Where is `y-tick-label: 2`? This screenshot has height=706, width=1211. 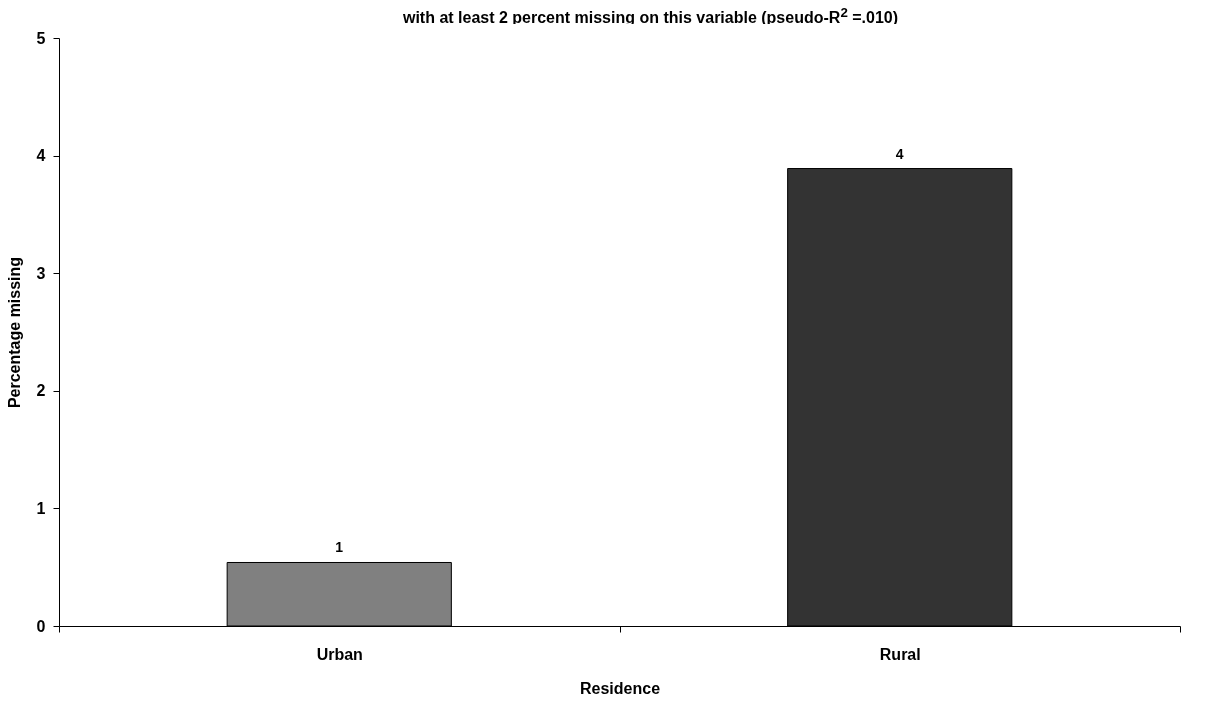
y-tick-label: 2 is located at coordinates (41, 391).